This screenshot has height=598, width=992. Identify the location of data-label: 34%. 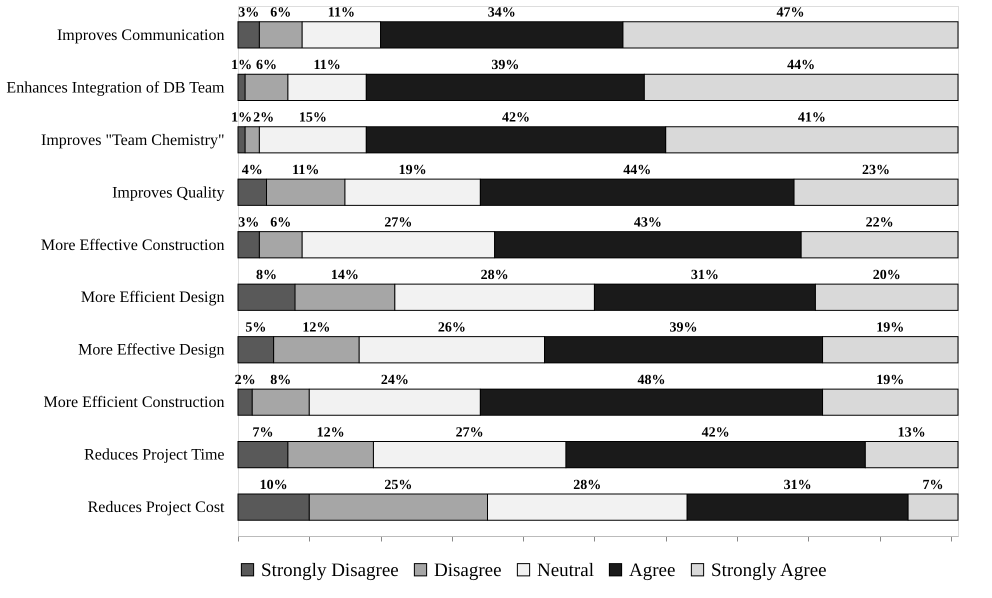
(502, 13).